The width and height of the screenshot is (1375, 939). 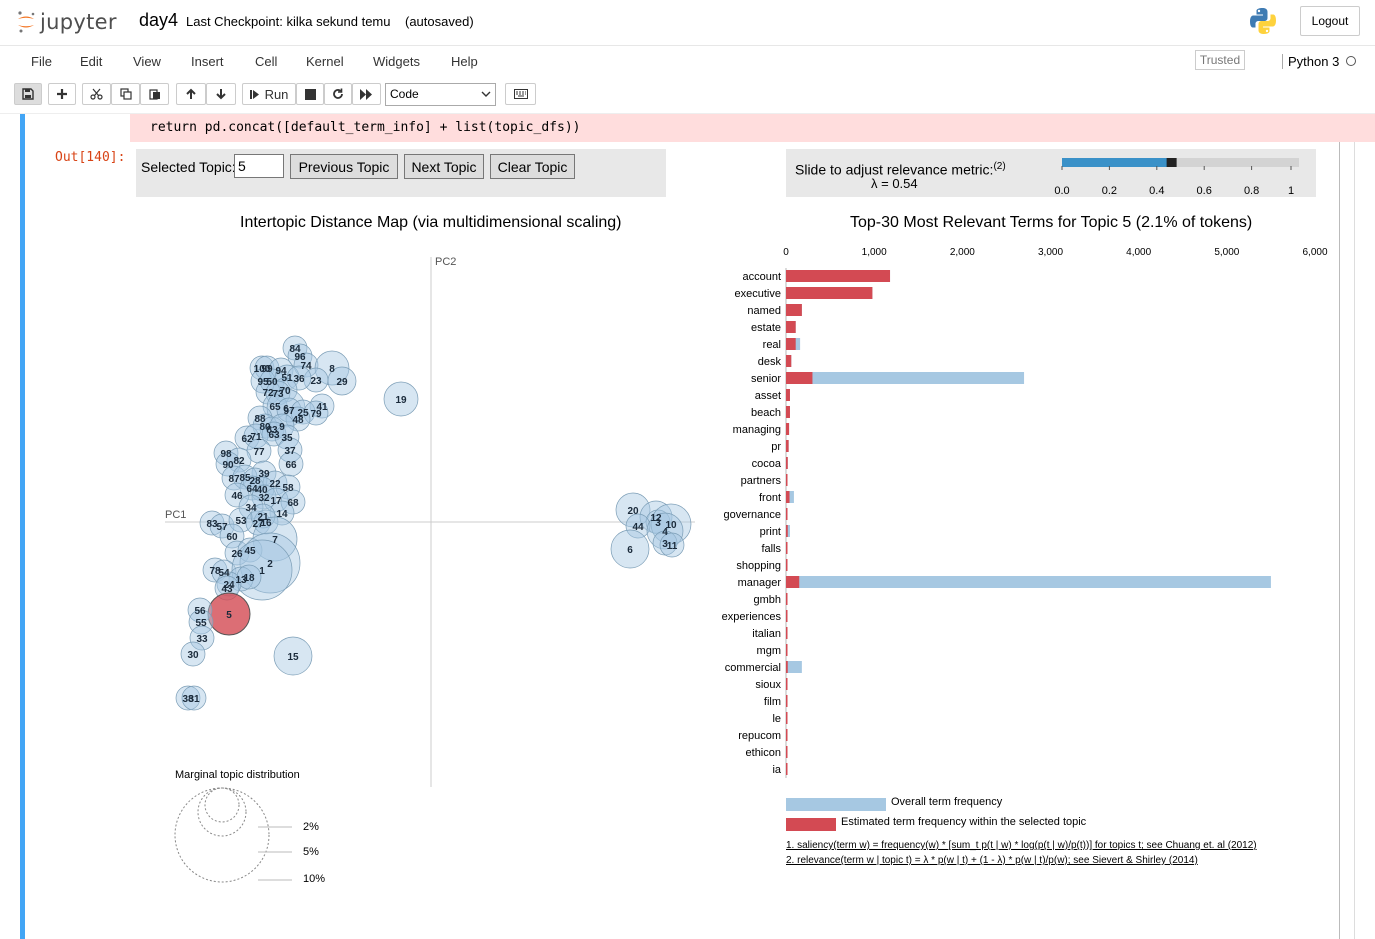 I want to click on term-label: named, so click(x=764, y=311).